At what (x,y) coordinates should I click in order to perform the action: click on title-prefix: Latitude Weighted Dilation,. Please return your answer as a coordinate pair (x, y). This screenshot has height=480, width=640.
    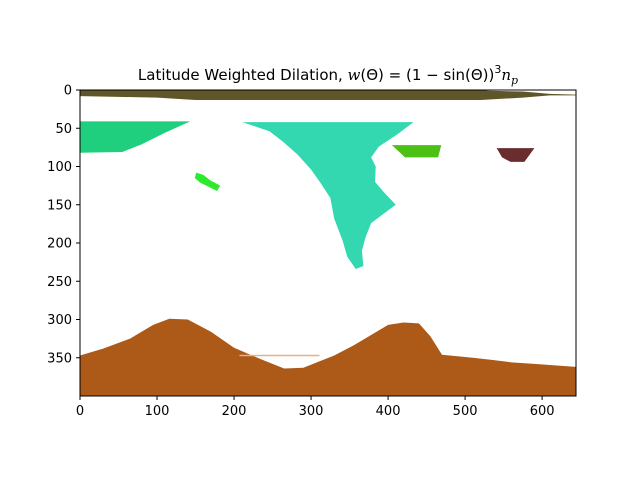
    Looking at the image, I should click on (243, 75).